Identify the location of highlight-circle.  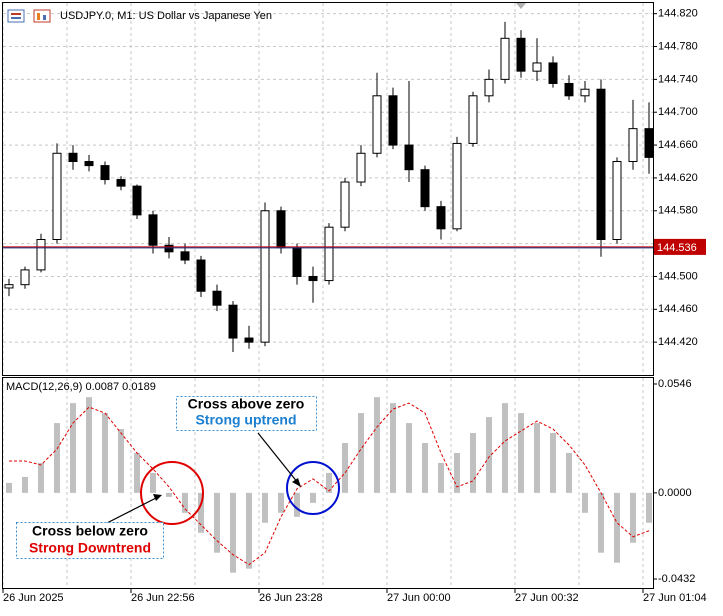
(313, 488).